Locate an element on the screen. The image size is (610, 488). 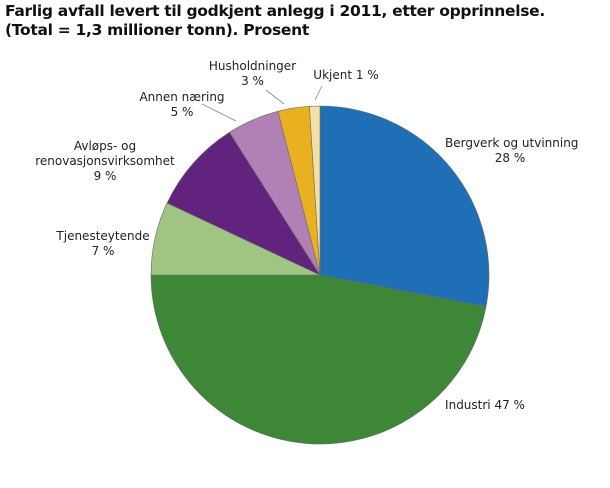
label-ukjent: Ukjent 1 % is located at coordinates (346, 75).